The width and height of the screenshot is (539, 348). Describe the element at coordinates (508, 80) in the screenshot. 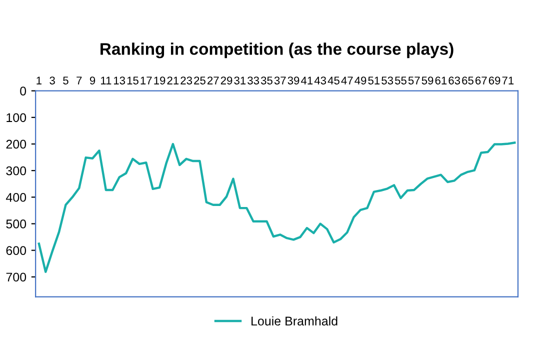

I see `x-tick-label: 71` at that location.